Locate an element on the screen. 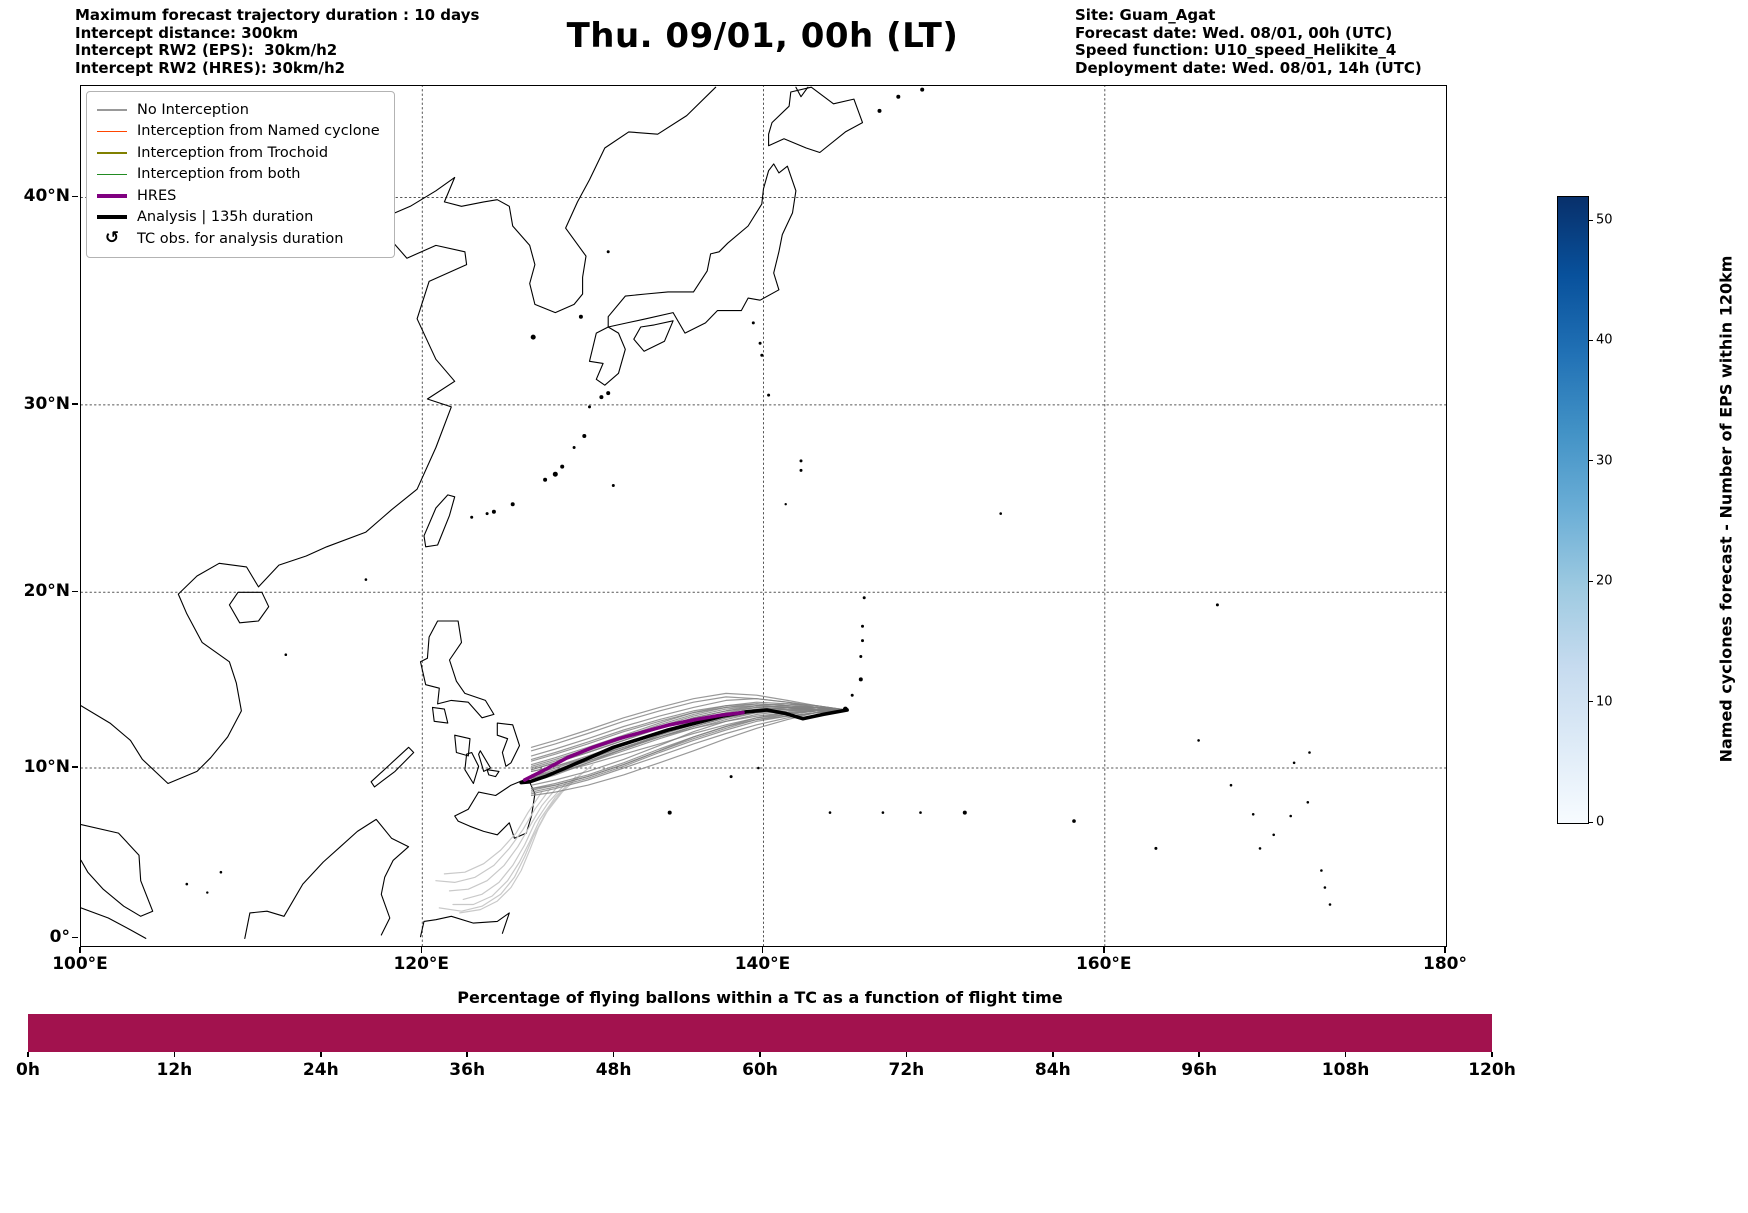 Image resolution: width=1748 pixels, height=1213 pixels. coastline-negros is located at coordinates (472, 768).